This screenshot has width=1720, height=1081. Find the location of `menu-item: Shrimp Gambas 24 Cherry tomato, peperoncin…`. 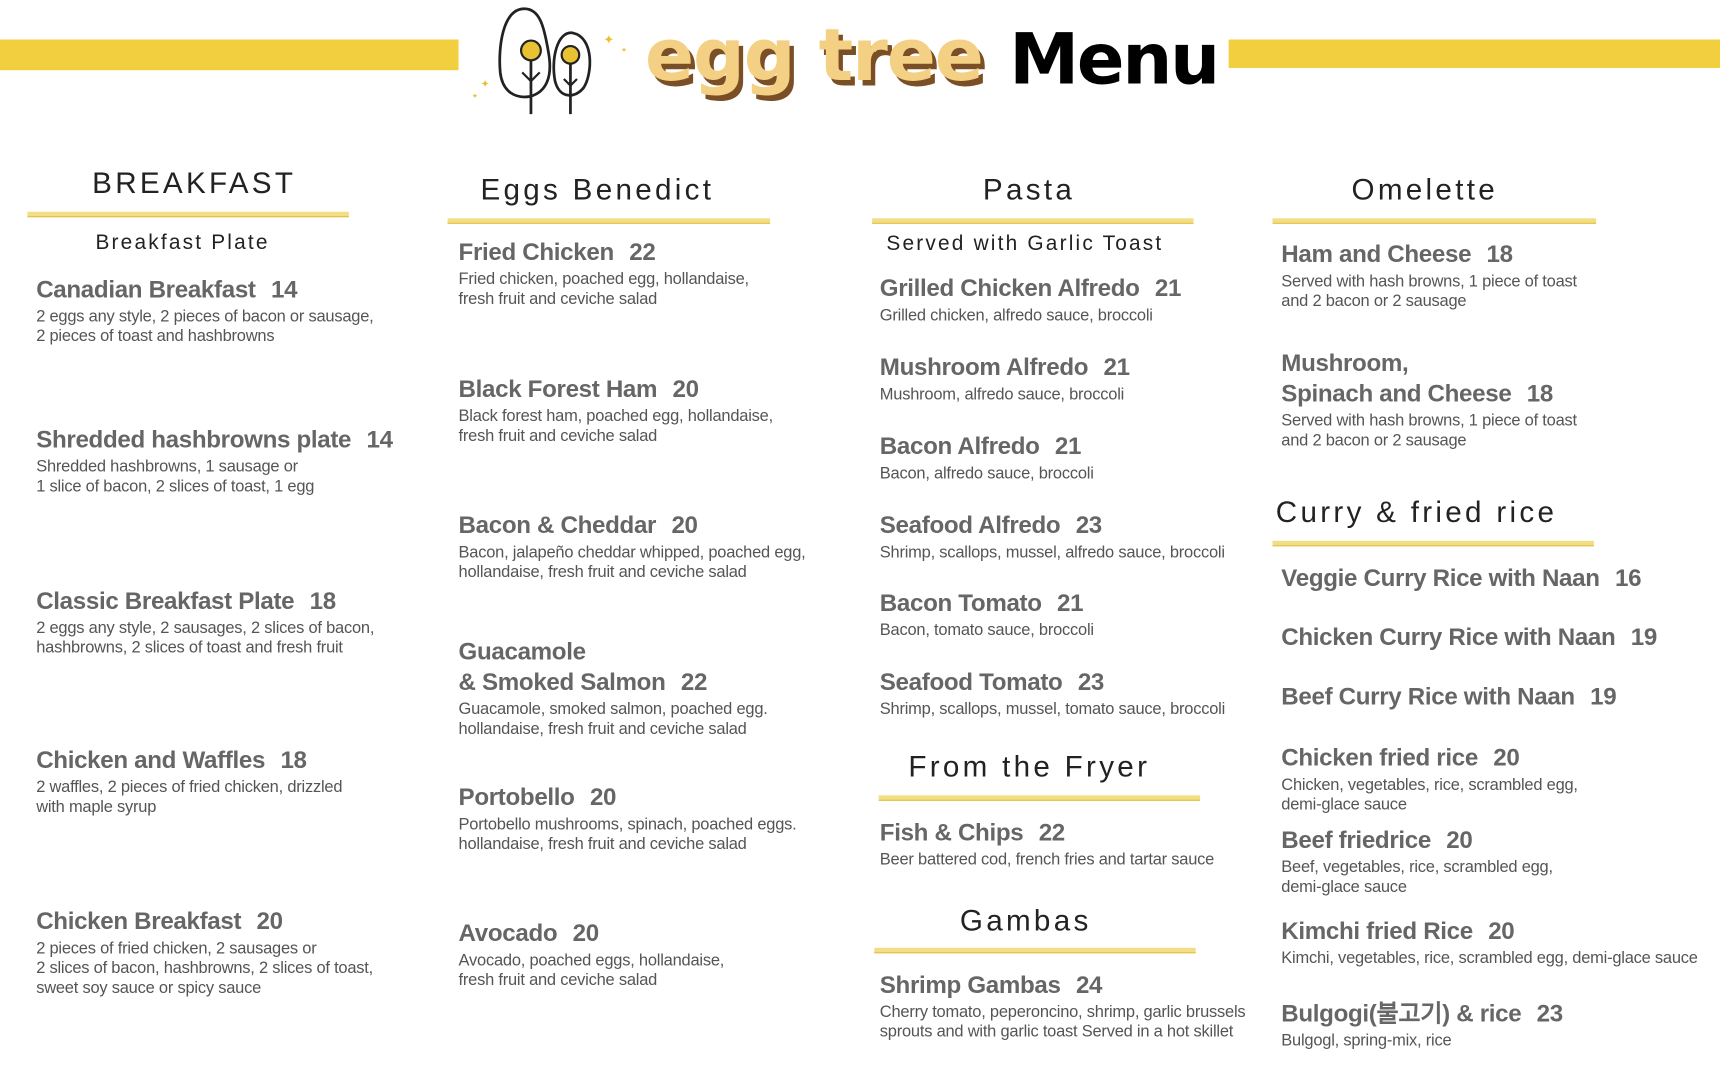

menu-item: Shrimp Gambas 24 Cherry tomato, peperoncin… is located at coordinates (1063, 1006).